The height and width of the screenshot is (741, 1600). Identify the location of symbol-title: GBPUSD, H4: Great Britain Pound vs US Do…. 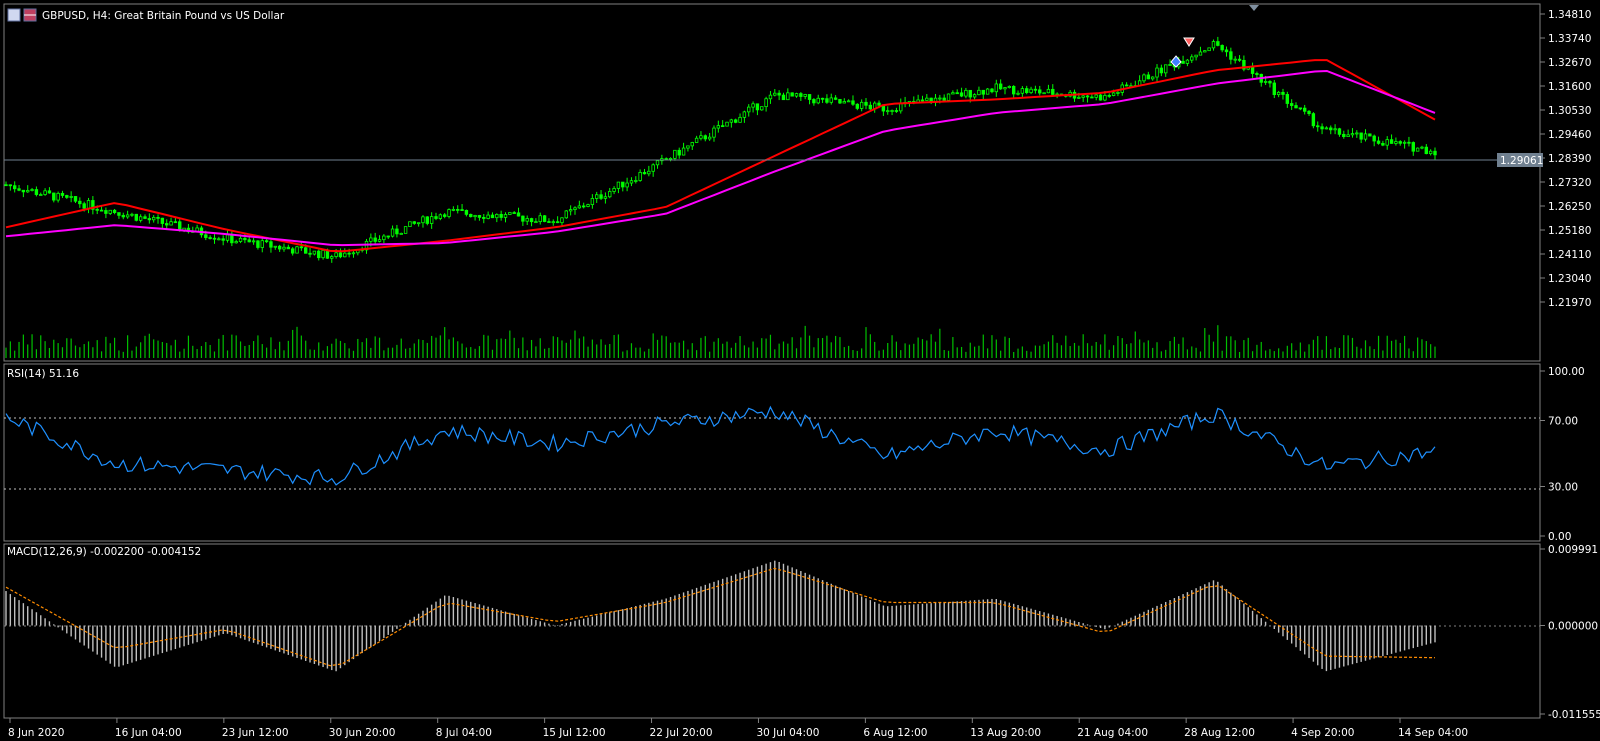
(163, 16).